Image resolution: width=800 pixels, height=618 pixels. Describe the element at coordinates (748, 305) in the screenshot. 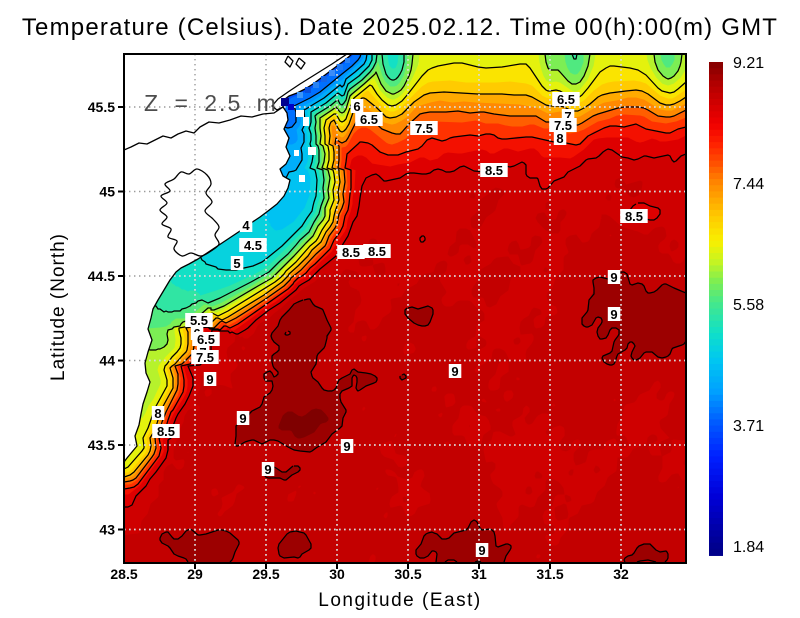

I see `svg-text: 5.58` at that location.